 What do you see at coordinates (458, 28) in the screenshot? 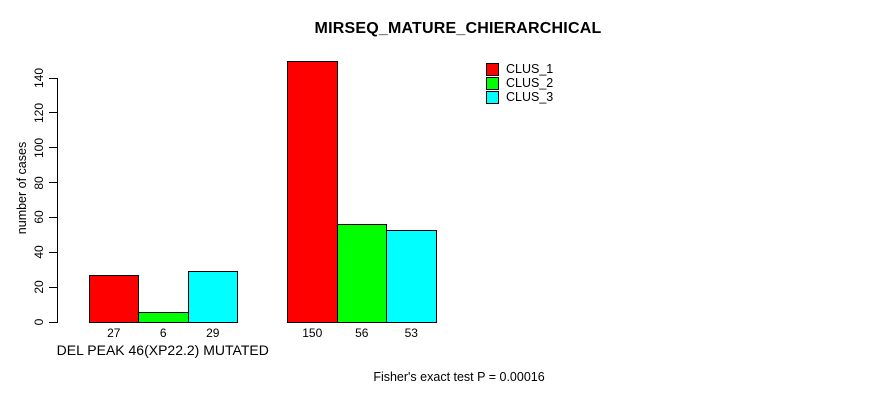
I see `chart-title: MIRSEQ_MATURE_CHIERARCHICAL` at bounding box center [458, 28].